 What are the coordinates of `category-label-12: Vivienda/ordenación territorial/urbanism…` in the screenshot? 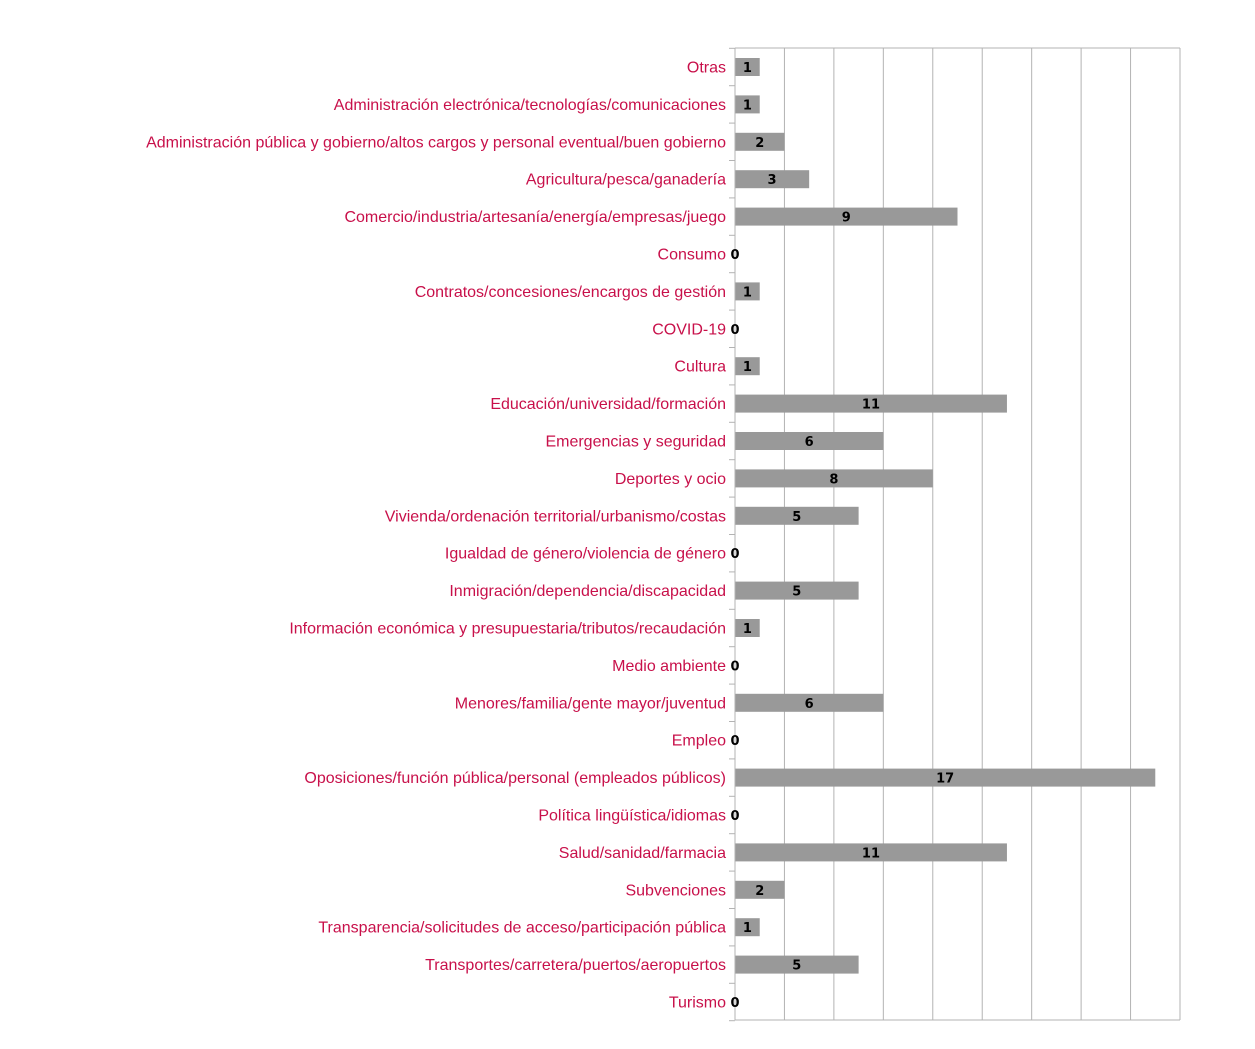 It's located at (555, 516).